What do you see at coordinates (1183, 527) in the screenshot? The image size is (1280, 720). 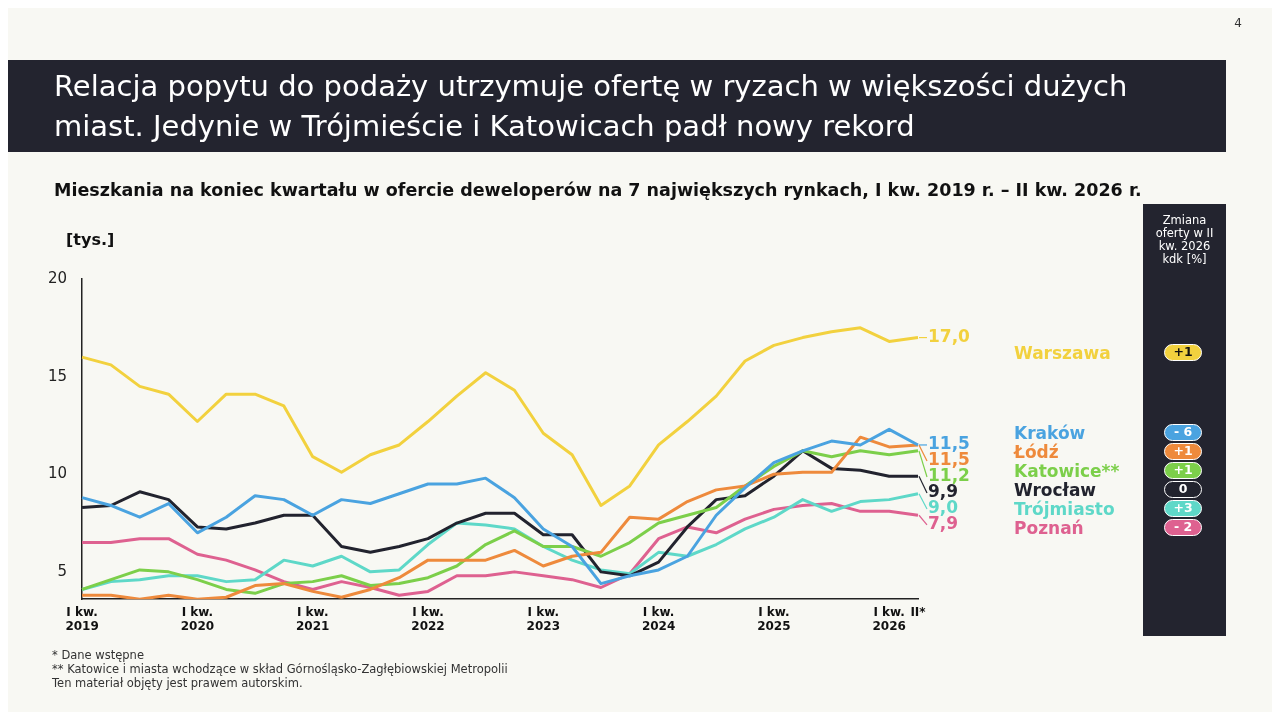 I see `text: - 2` at bounding box center [1183, 527].